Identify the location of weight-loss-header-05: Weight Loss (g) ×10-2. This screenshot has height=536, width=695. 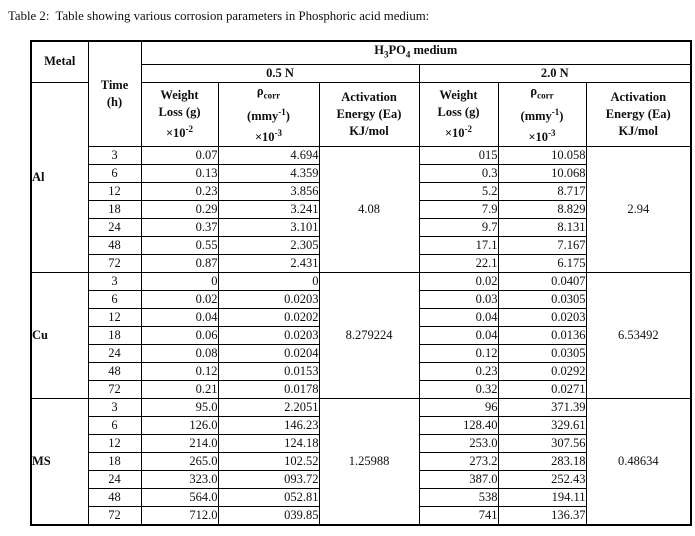
(179, 114).